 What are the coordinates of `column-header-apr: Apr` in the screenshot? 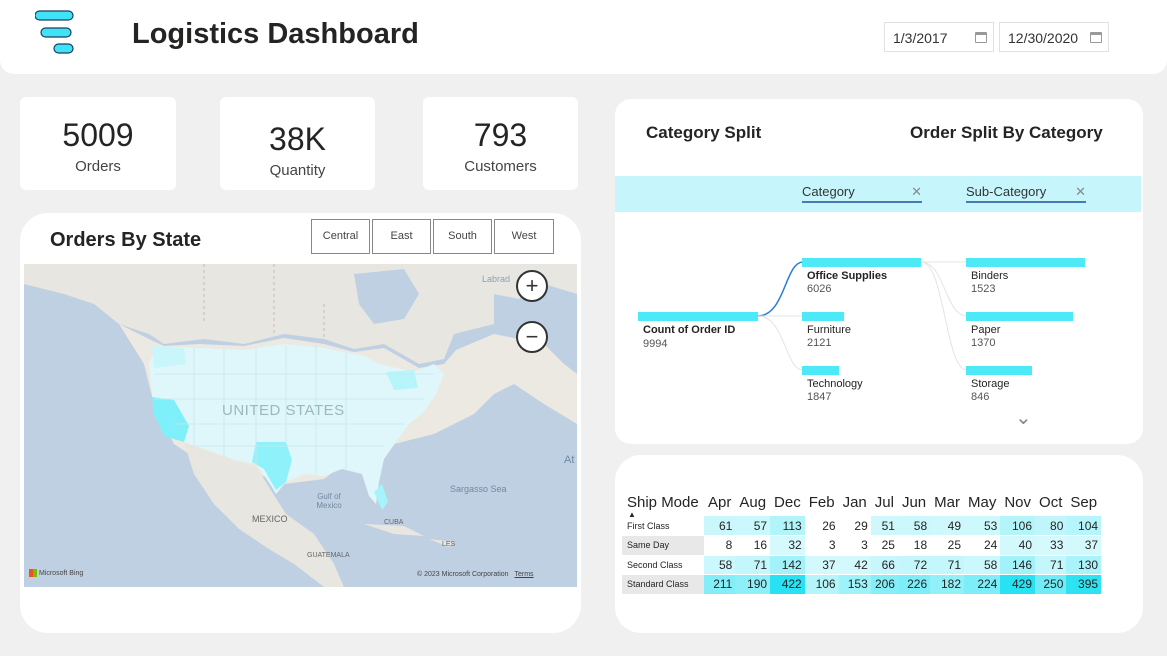 It's located at (720, 502).